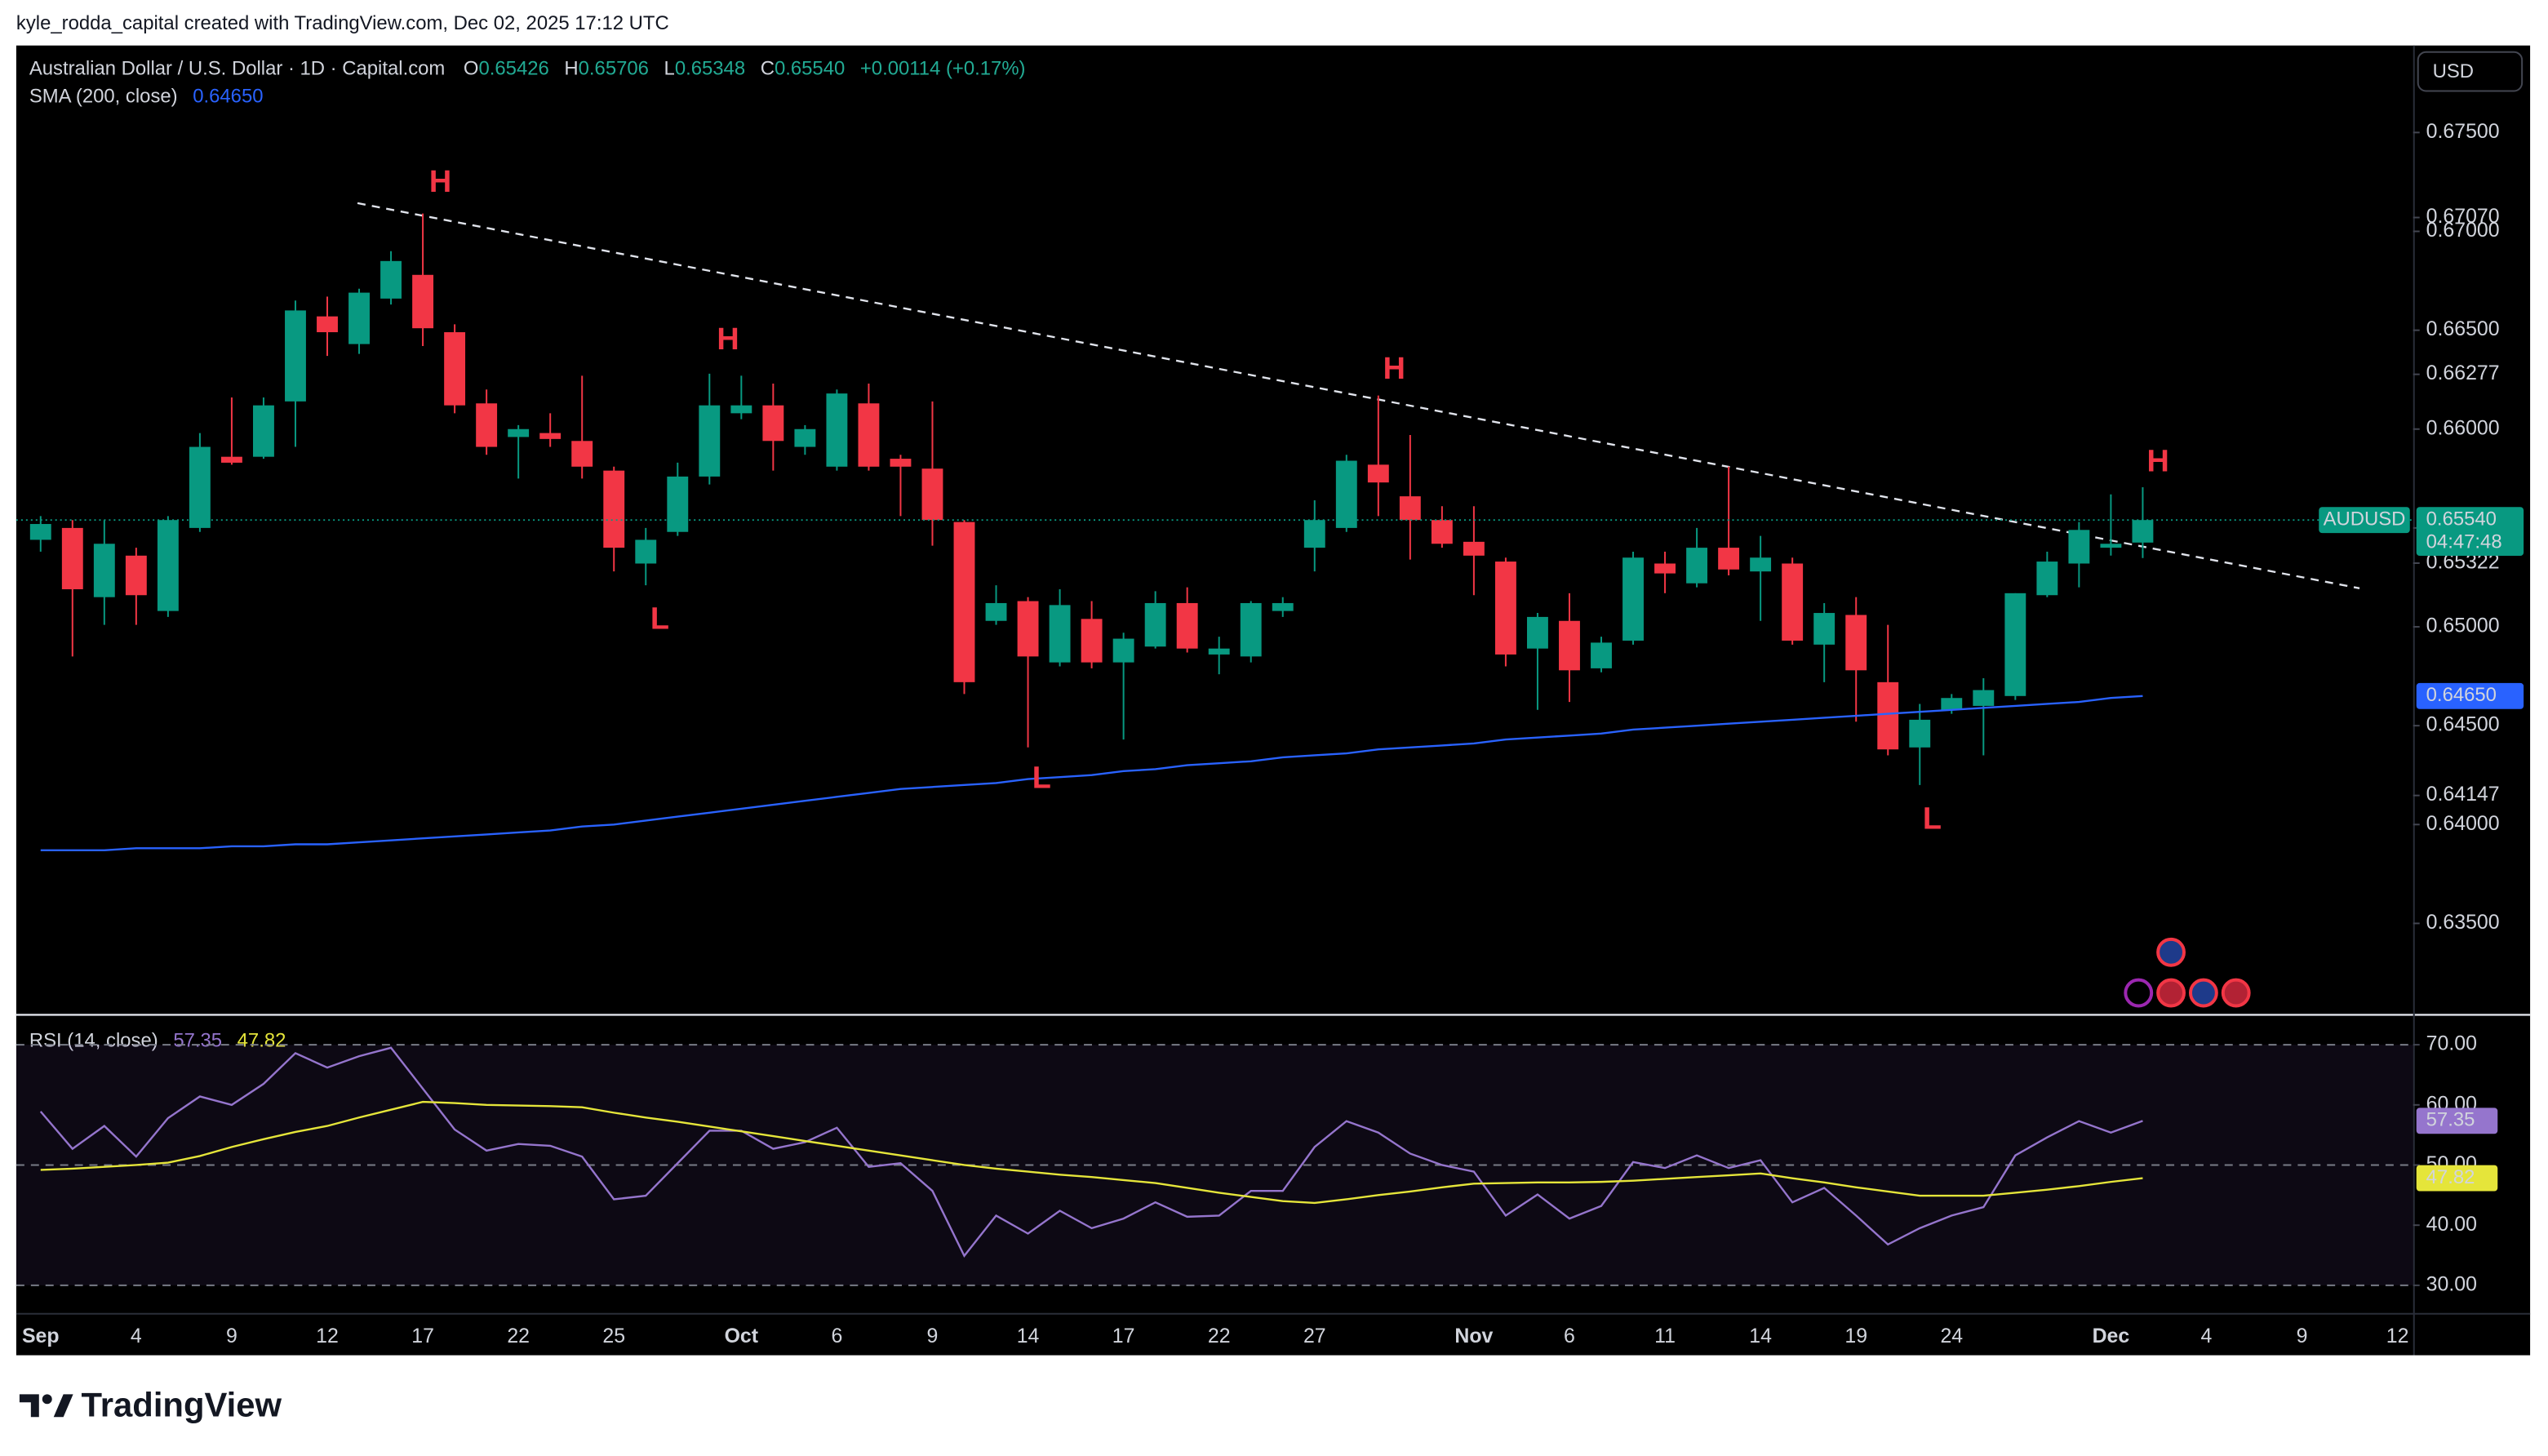 This screenshot has width=2548, height=1456. What do you see at coordinates (41, 1336) in the screenshot?
I see `x-tick-label: Sep` at bounding box center [41, 1336].